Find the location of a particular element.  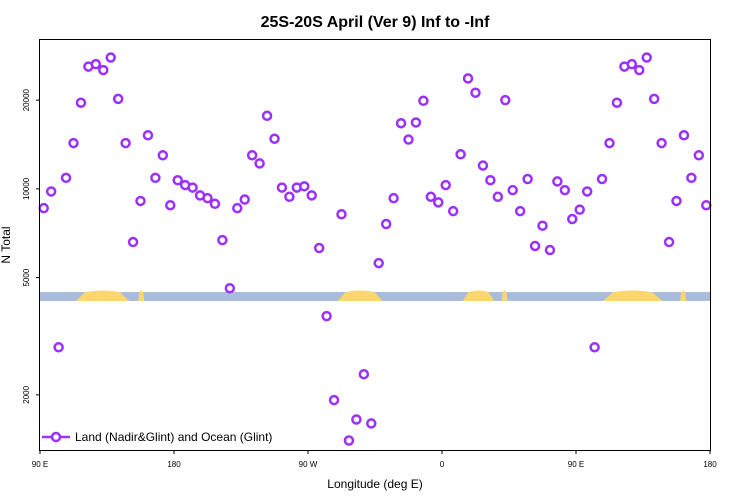

surface-strip is located at coordinates (375, 295).